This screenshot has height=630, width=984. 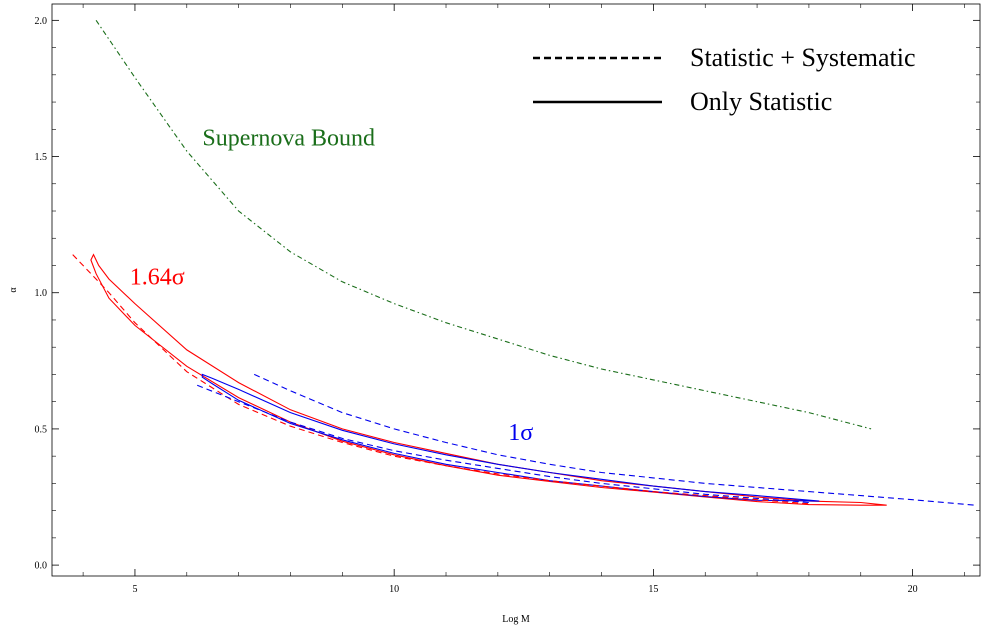 What do you see at coordinates (520, 433) in the screenshot?
I see `annotation-label-3: 1σ` at bounding box center [520, 433].